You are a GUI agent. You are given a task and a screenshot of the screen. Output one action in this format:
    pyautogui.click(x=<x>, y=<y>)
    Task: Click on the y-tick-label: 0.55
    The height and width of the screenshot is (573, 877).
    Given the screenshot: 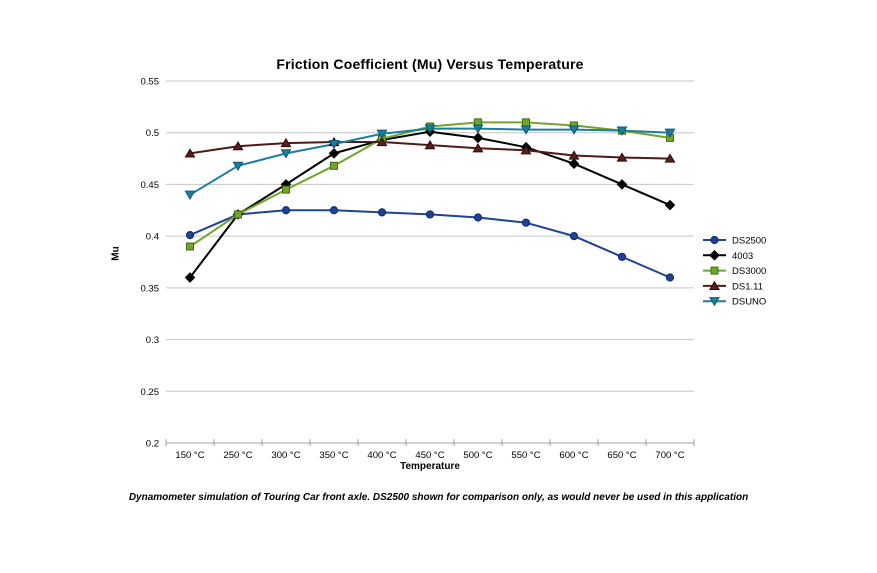 What is the action you would take?
    pyautogui.click(x=150, y=82)
    